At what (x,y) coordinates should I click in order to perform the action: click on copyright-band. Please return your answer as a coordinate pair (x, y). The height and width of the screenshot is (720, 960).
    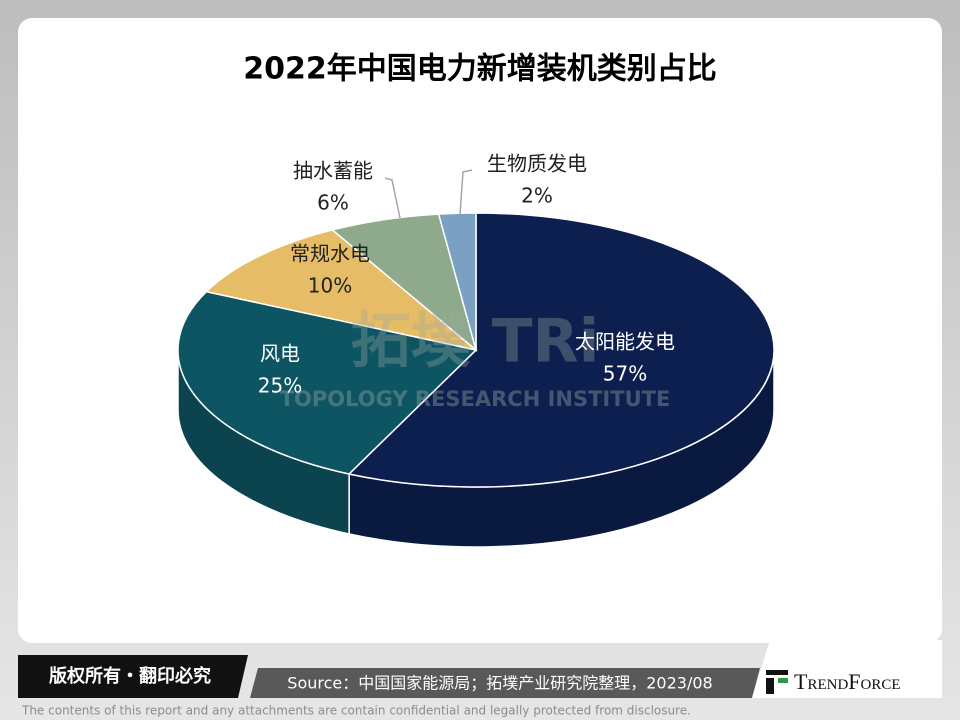
    Looking at the image, I should click on (133, 676).